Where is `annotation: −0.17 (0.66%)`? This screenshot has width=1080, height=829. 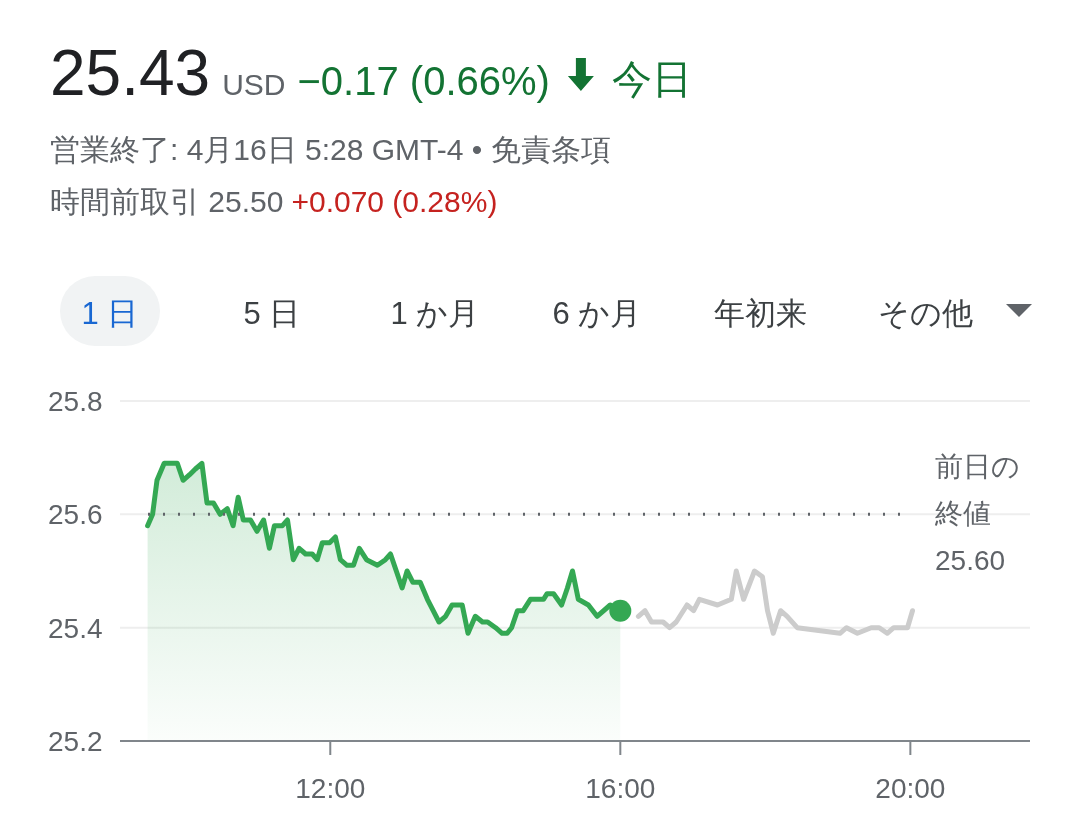 annotation: −0.17 (0.66%) is located at coordinates (423, 81).